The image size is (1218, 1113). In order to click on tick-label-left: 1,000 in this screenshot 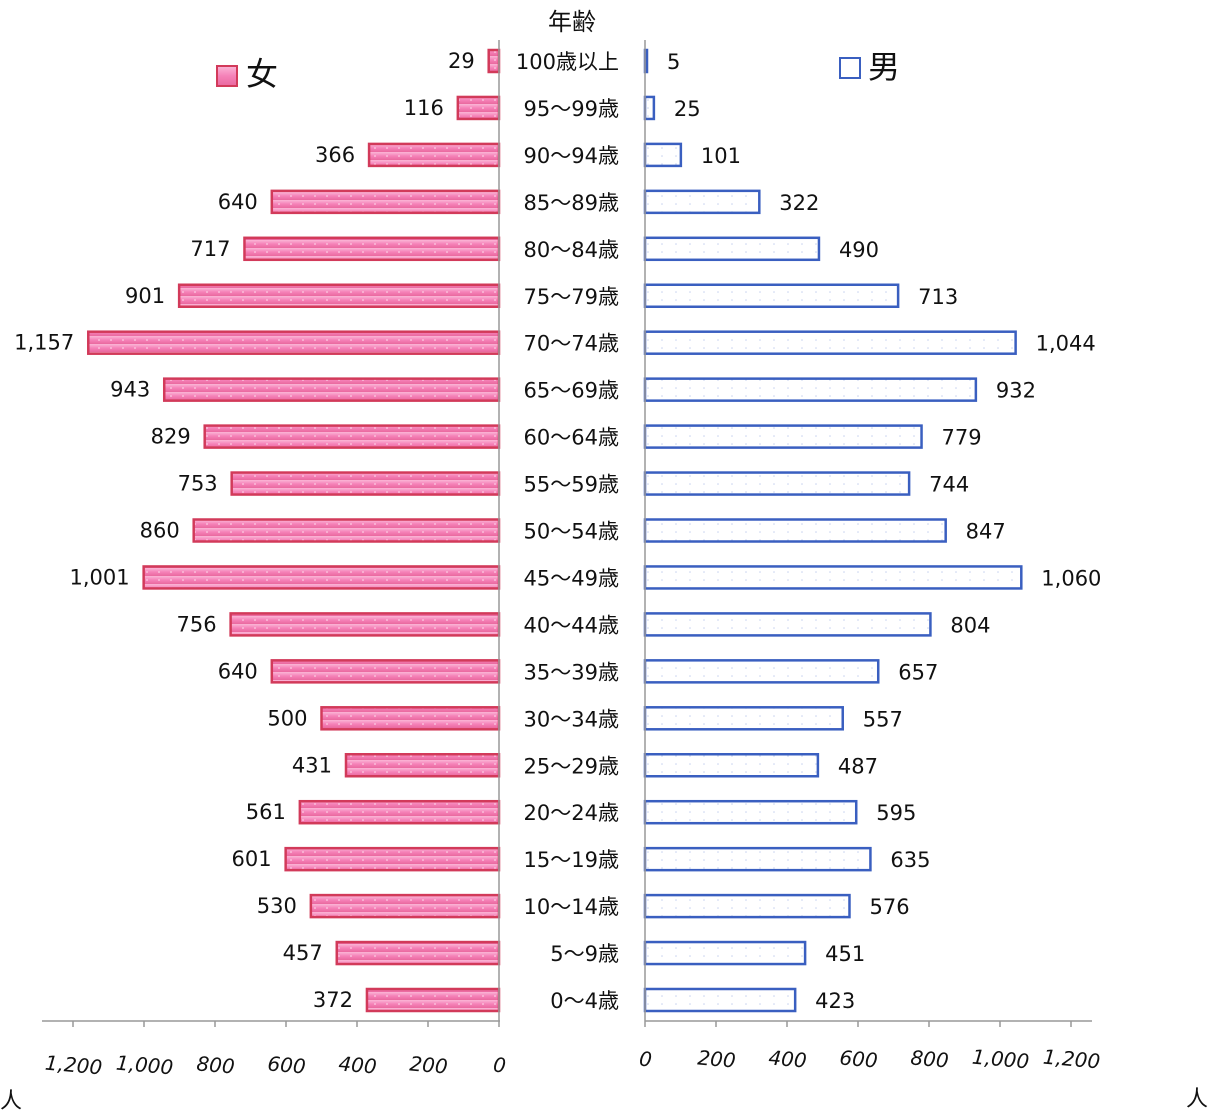, I will do `click(144, 1065)`.